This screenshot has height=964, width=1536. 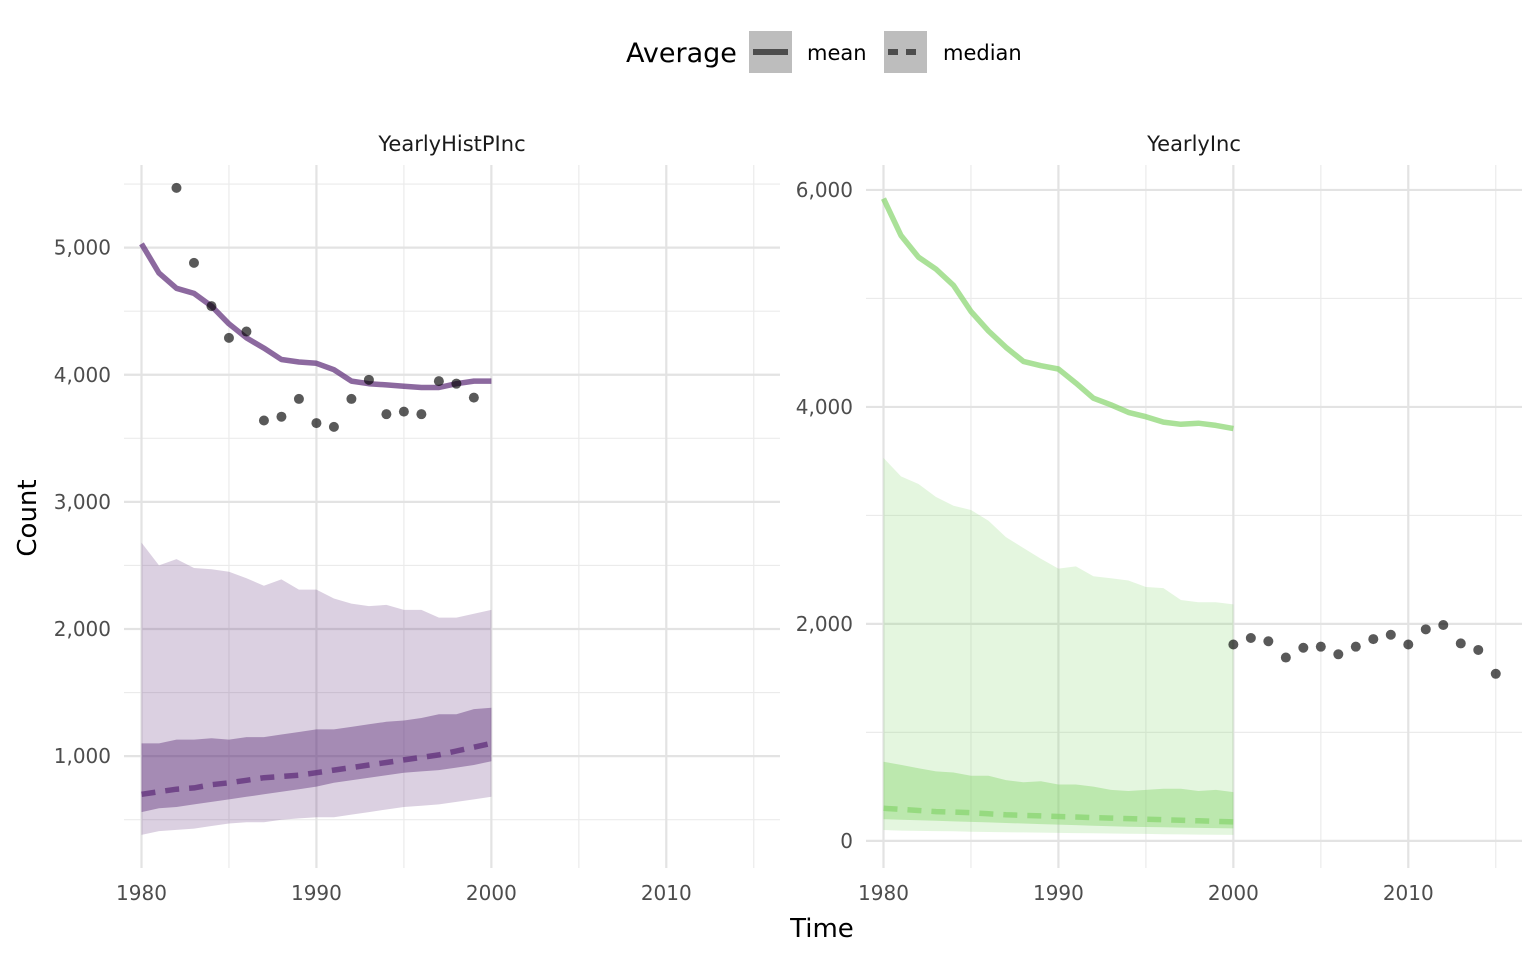 I want to click on legend-title: Average, so click(x=681, y=53).